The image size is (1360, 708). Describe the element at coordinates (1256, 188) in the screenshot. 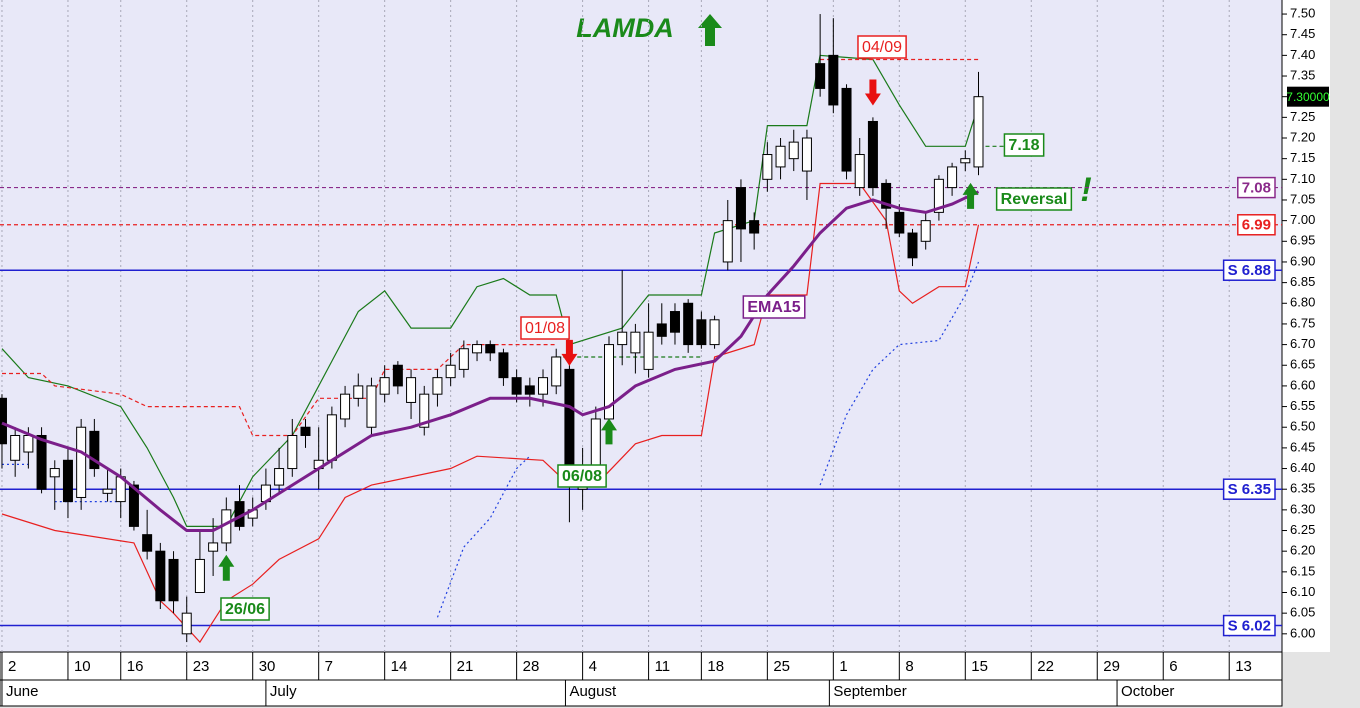

I see `level-label: 7.08` at that location.